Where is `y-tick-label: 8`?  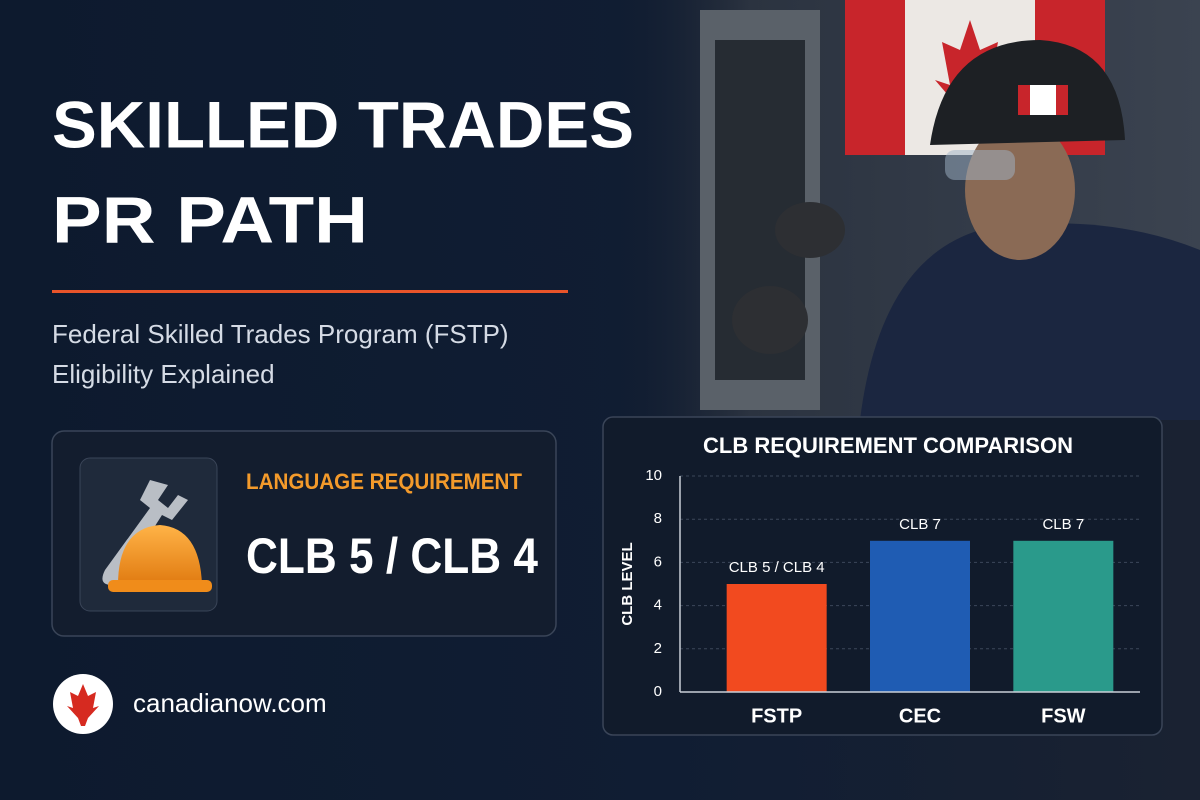
y-tick-label: 8 is located at coordinates (658, 518).